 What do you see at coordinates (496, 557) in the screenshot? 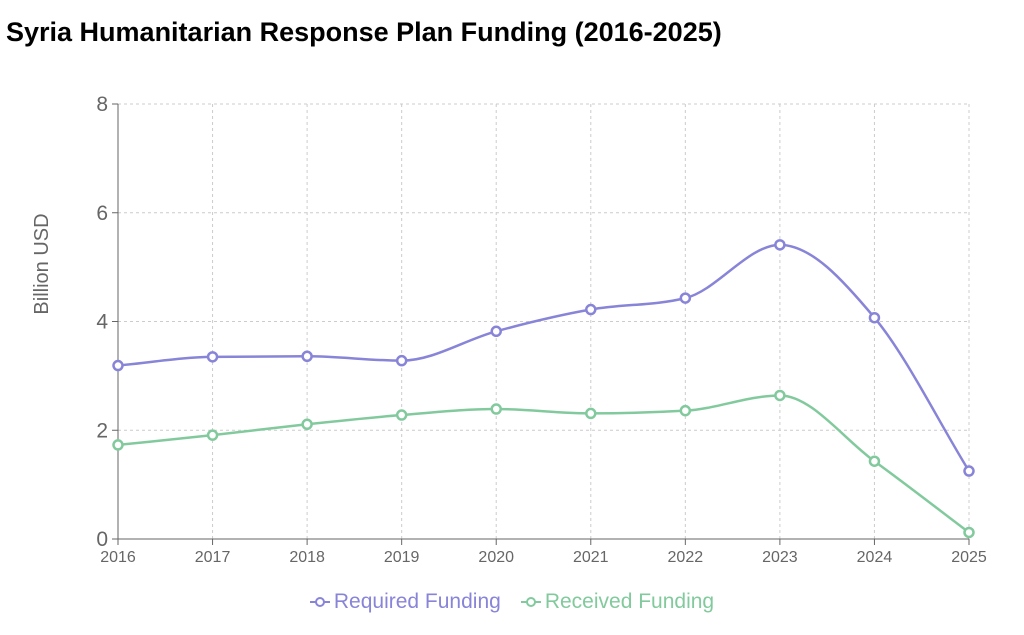
I see `x-tick-label: 2020` at bounding box center [496, 557].